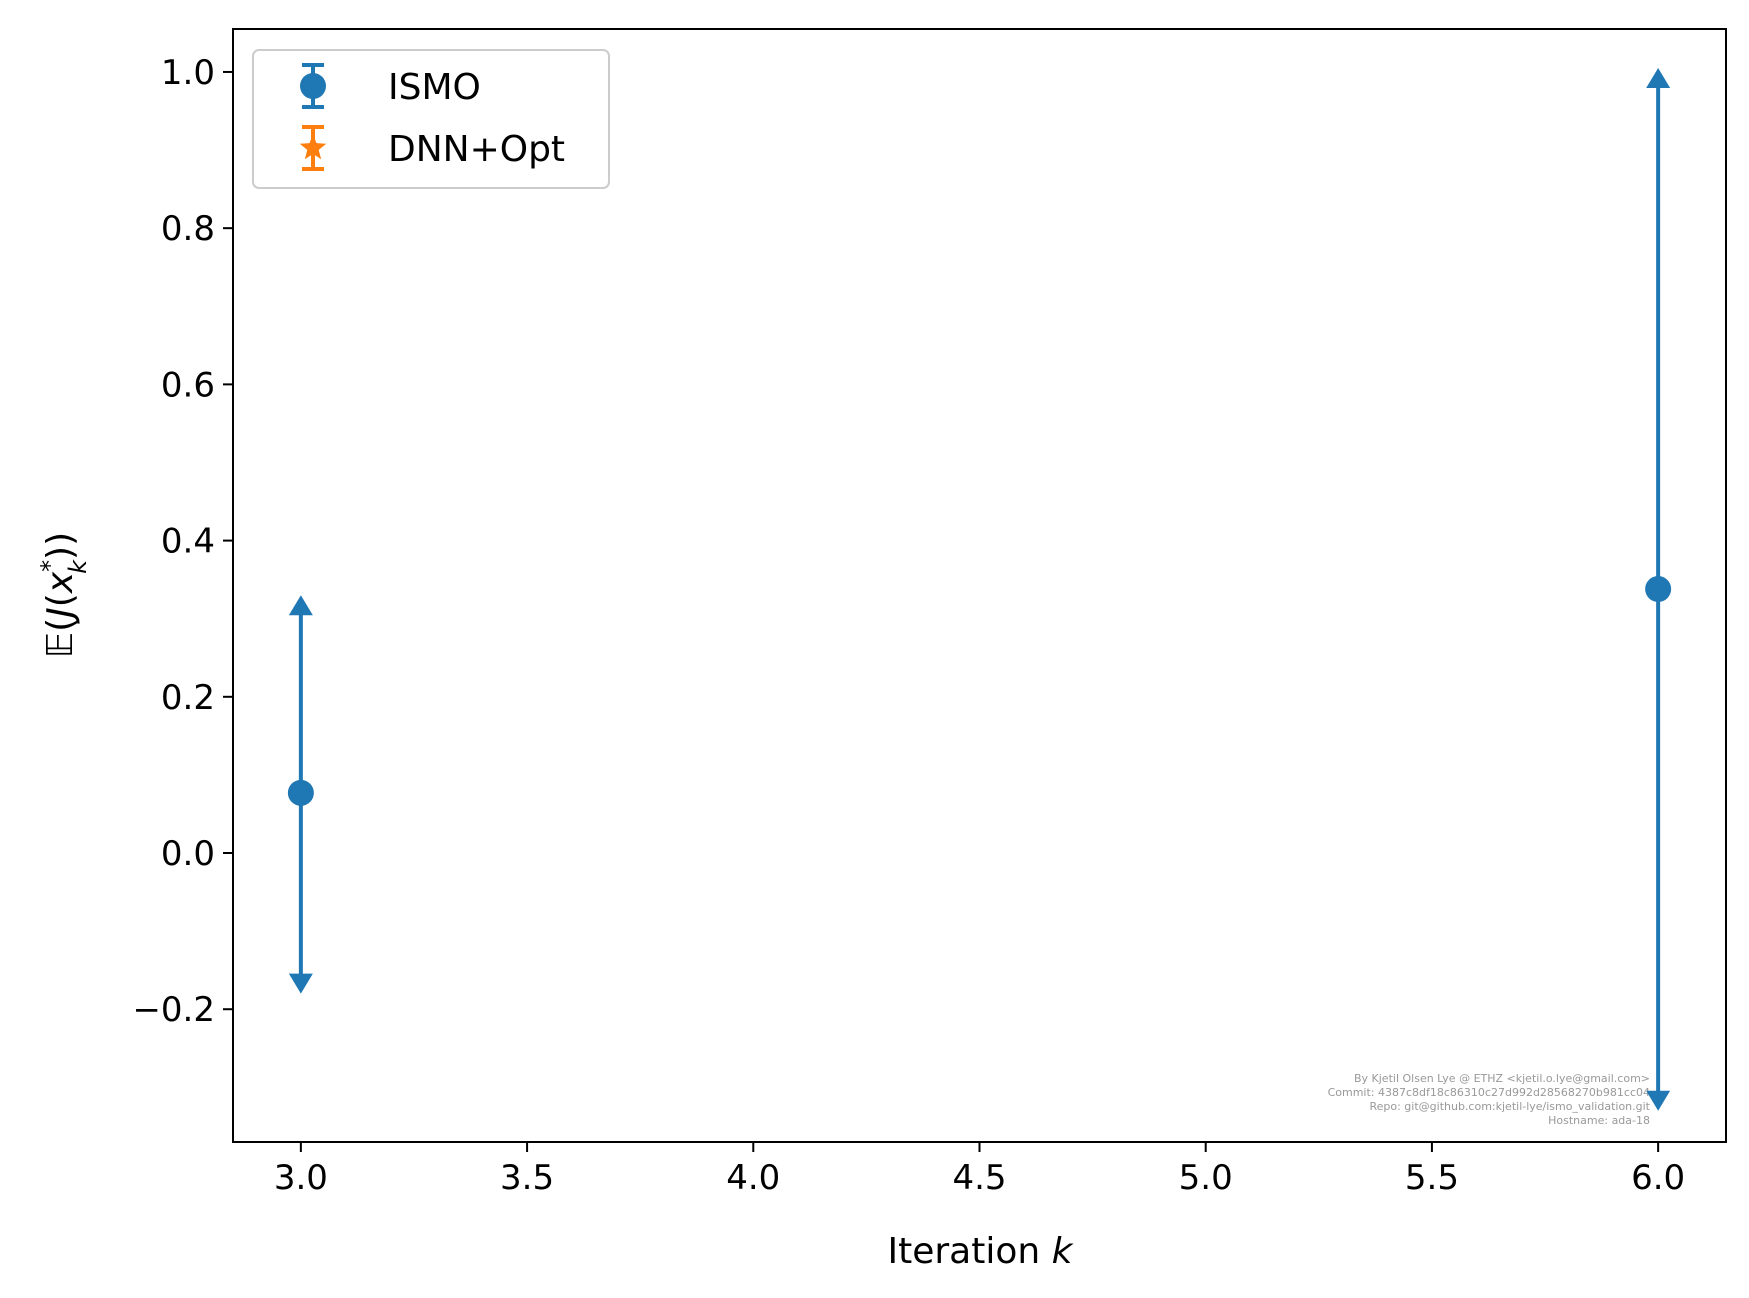 This screenshot has height=1298, width=1749. I want to click on y-label-x: x, so click(60, 582).